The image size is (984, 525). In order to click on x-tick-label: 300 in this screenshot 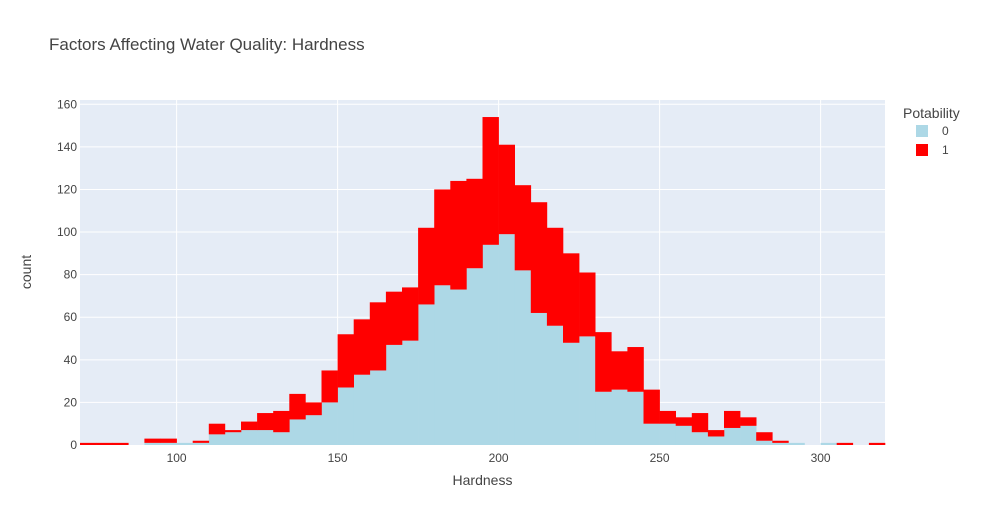, I will do `click(821, 458)`.